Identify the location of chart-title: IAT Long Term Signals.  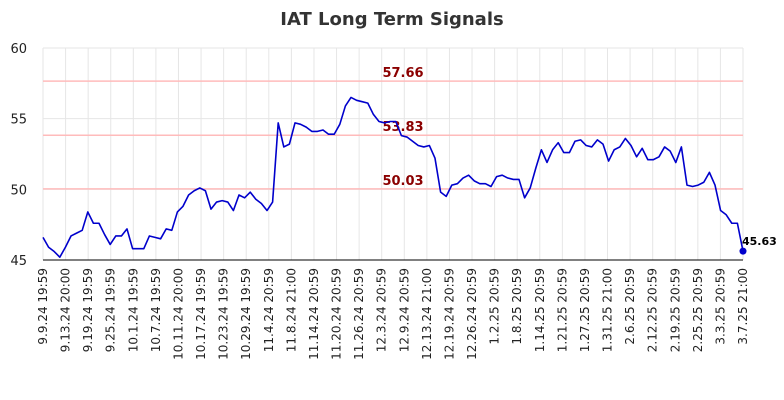
(391, 19).